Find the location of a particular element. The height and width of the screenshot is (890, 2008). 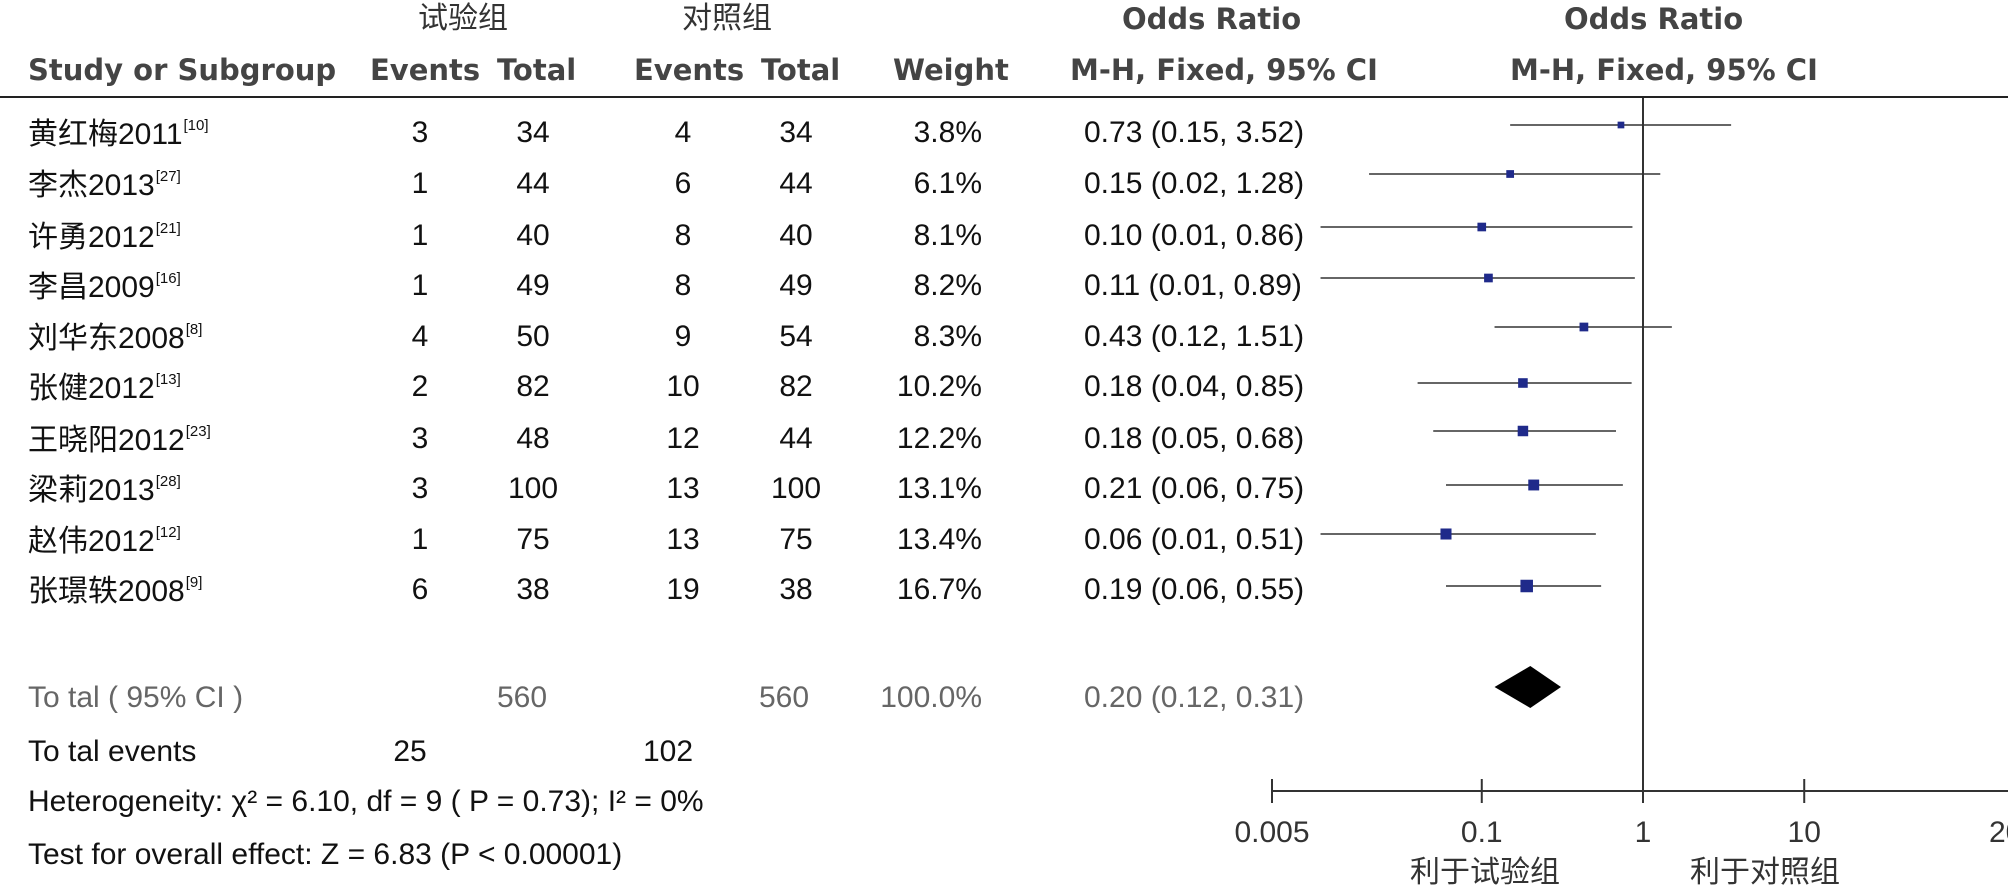

total-trial: 560 is located at coordinates (522, 697).